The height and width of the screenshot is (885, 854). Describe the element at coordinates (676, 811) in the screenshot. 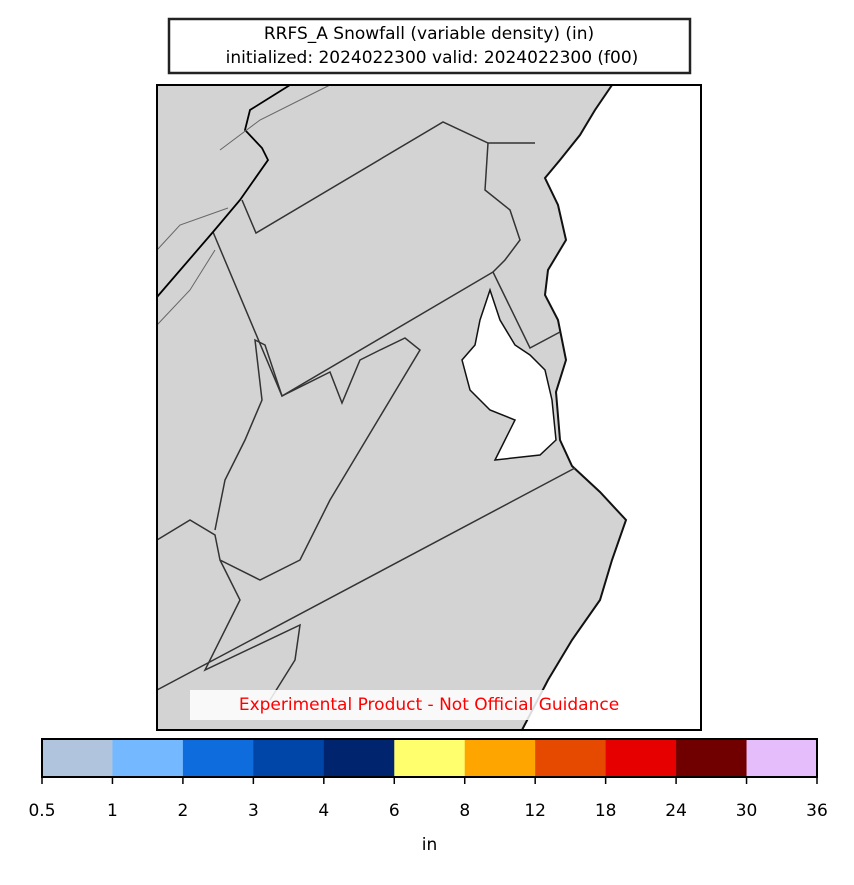

I see `colorbar-tick-label: 24` at that location.